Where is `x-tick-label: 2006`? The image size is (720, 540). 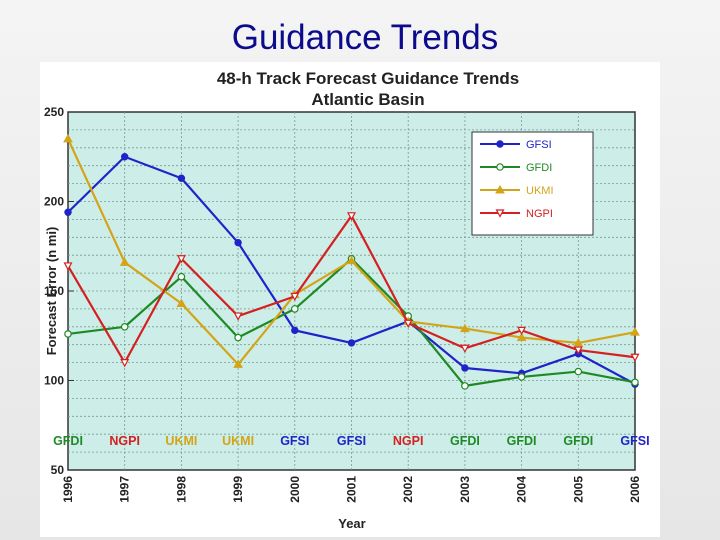
x-tick-label: 2006 is located at coordinates (635, 489).